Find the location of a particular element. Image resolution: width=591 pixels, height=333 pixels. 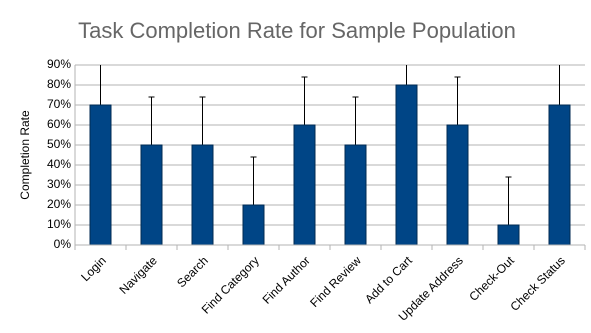

x-tick-label: Check Status is located at coordinates (537, 283).